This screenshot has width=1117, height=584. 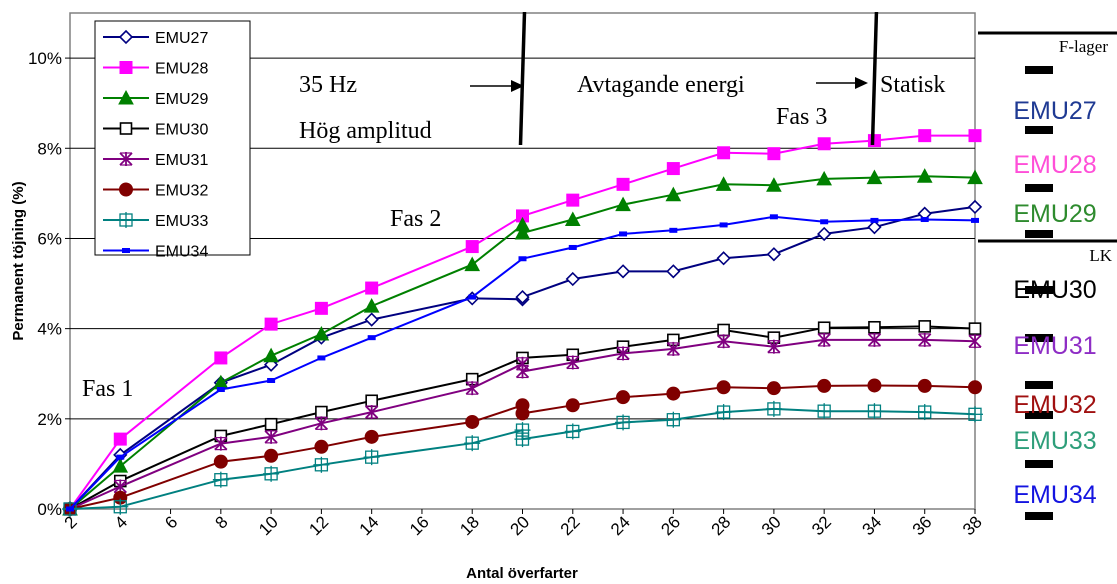 I want to click on legend-box, so click(x=172, y=138).